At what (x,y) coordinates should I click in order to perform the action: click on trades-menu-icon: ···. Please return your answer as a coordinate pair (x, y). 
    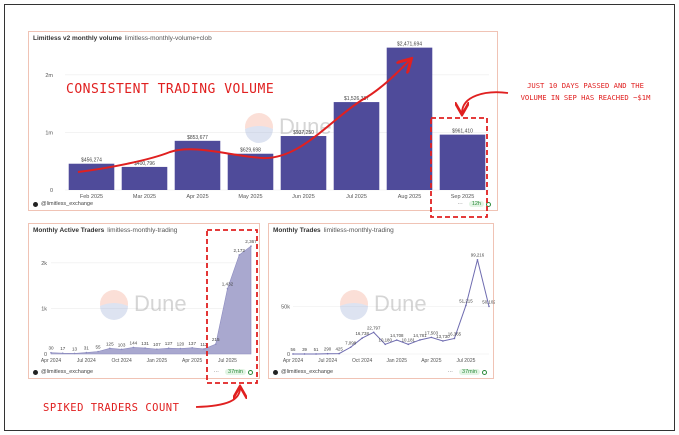
    Looking at the image, I should click on (450, 372).